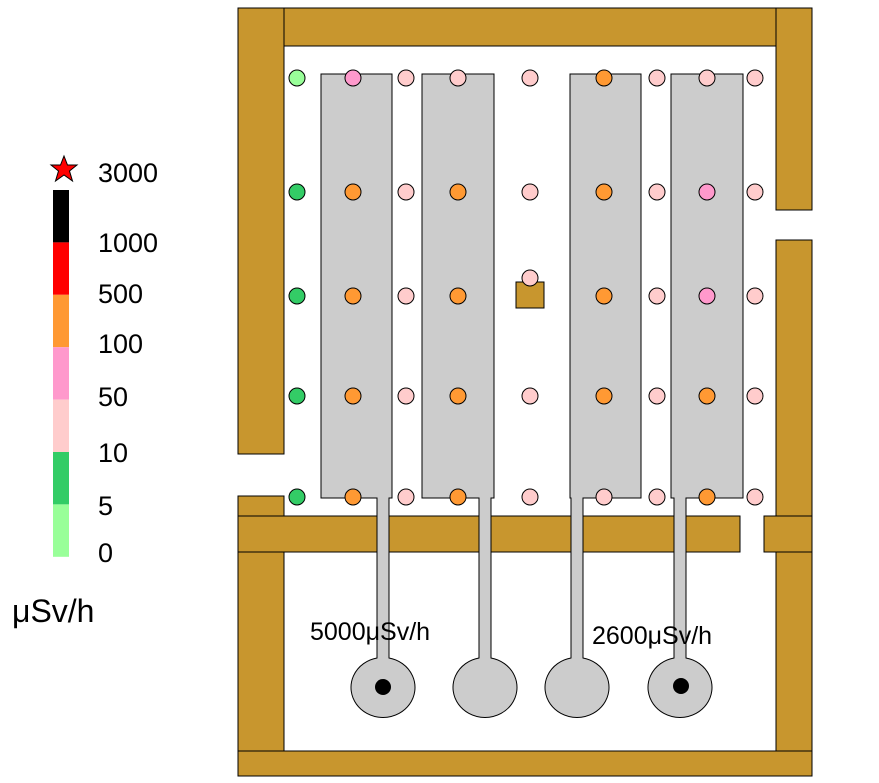 This screenshot has width=879, height=783. What do you see at coordinates (657, 497) in the screenshot?
I see `measurement-point-r5-c7` at bounding box center [657, 497].